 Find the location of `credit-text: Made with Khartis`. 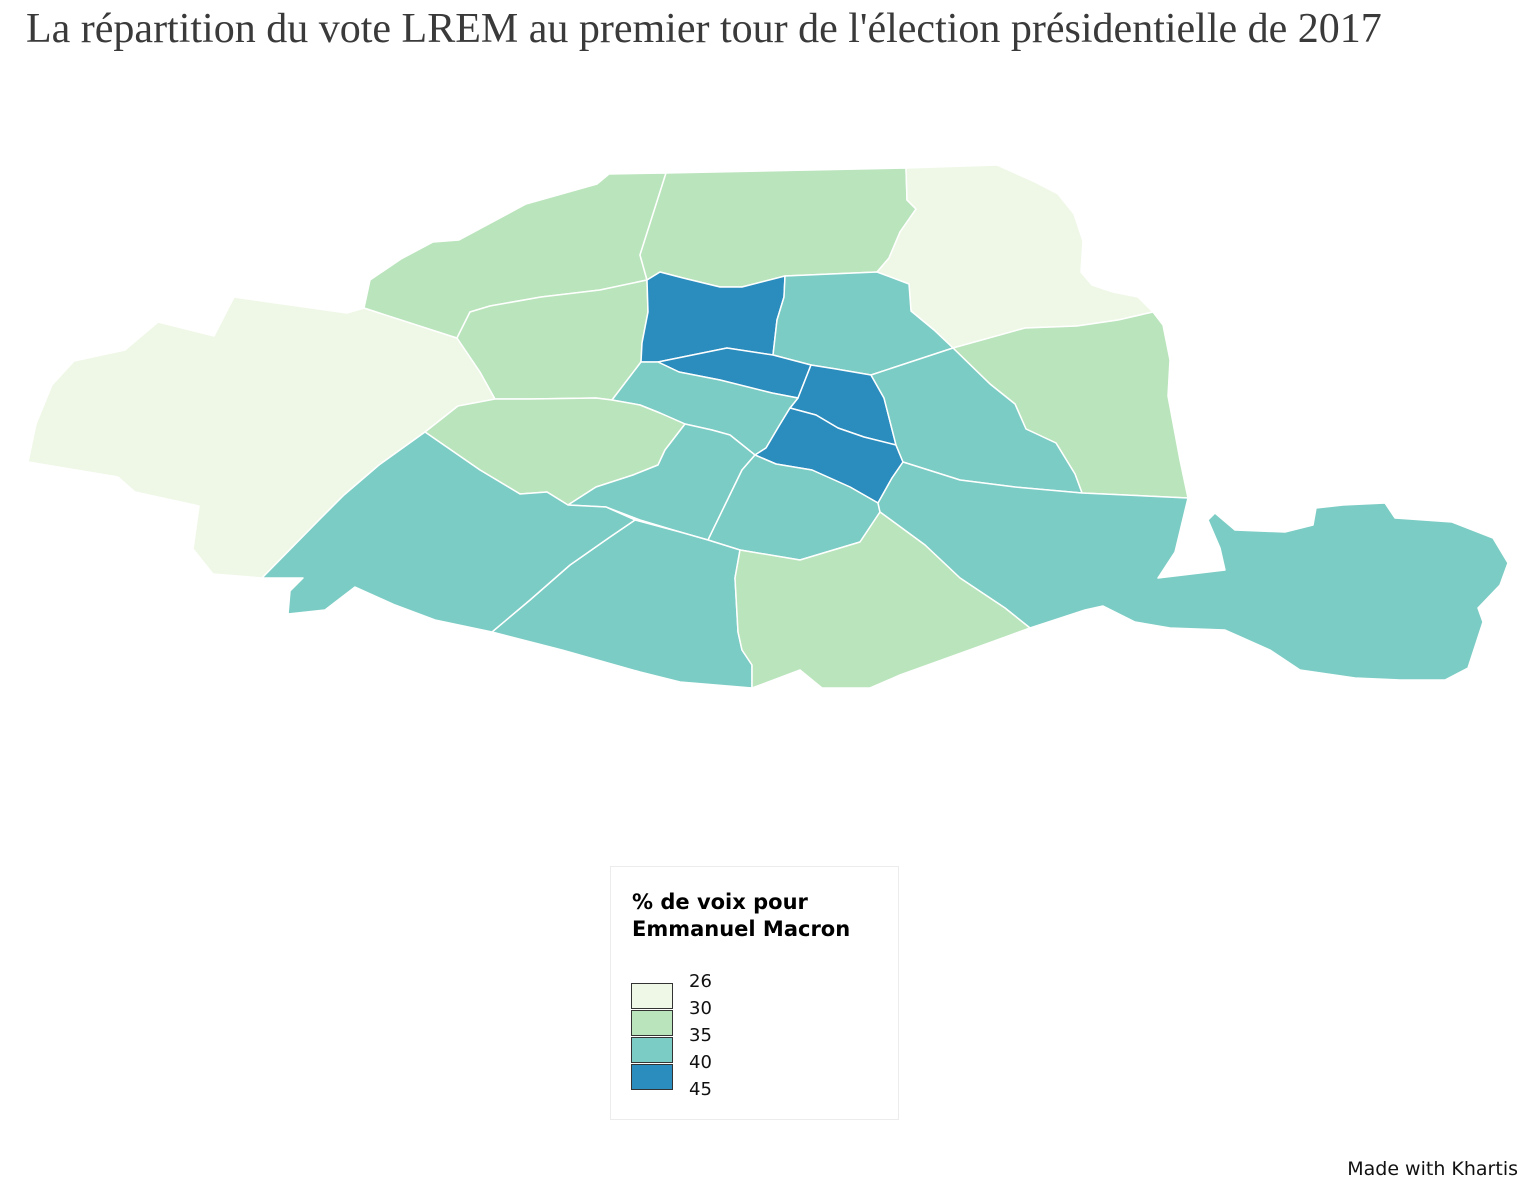

credit-text: Made with Khartis is located at coordinates (1432, 1169).